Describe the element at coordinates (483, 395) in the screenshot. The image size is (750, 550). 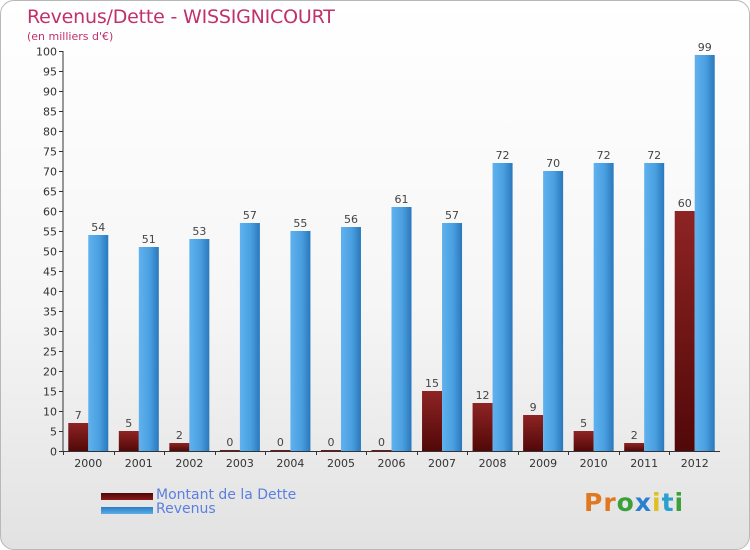
I see `data-label-debt: 12` at that location.